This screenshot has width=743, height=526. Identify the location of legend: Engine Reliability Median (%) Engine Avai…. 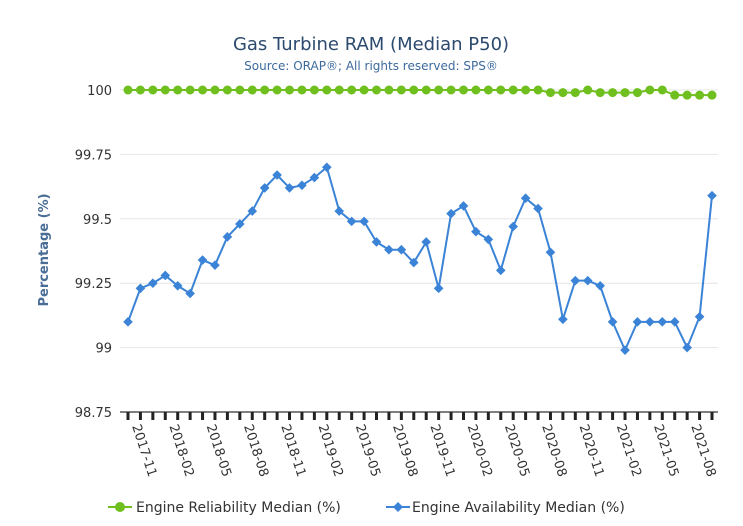
(366, 508).